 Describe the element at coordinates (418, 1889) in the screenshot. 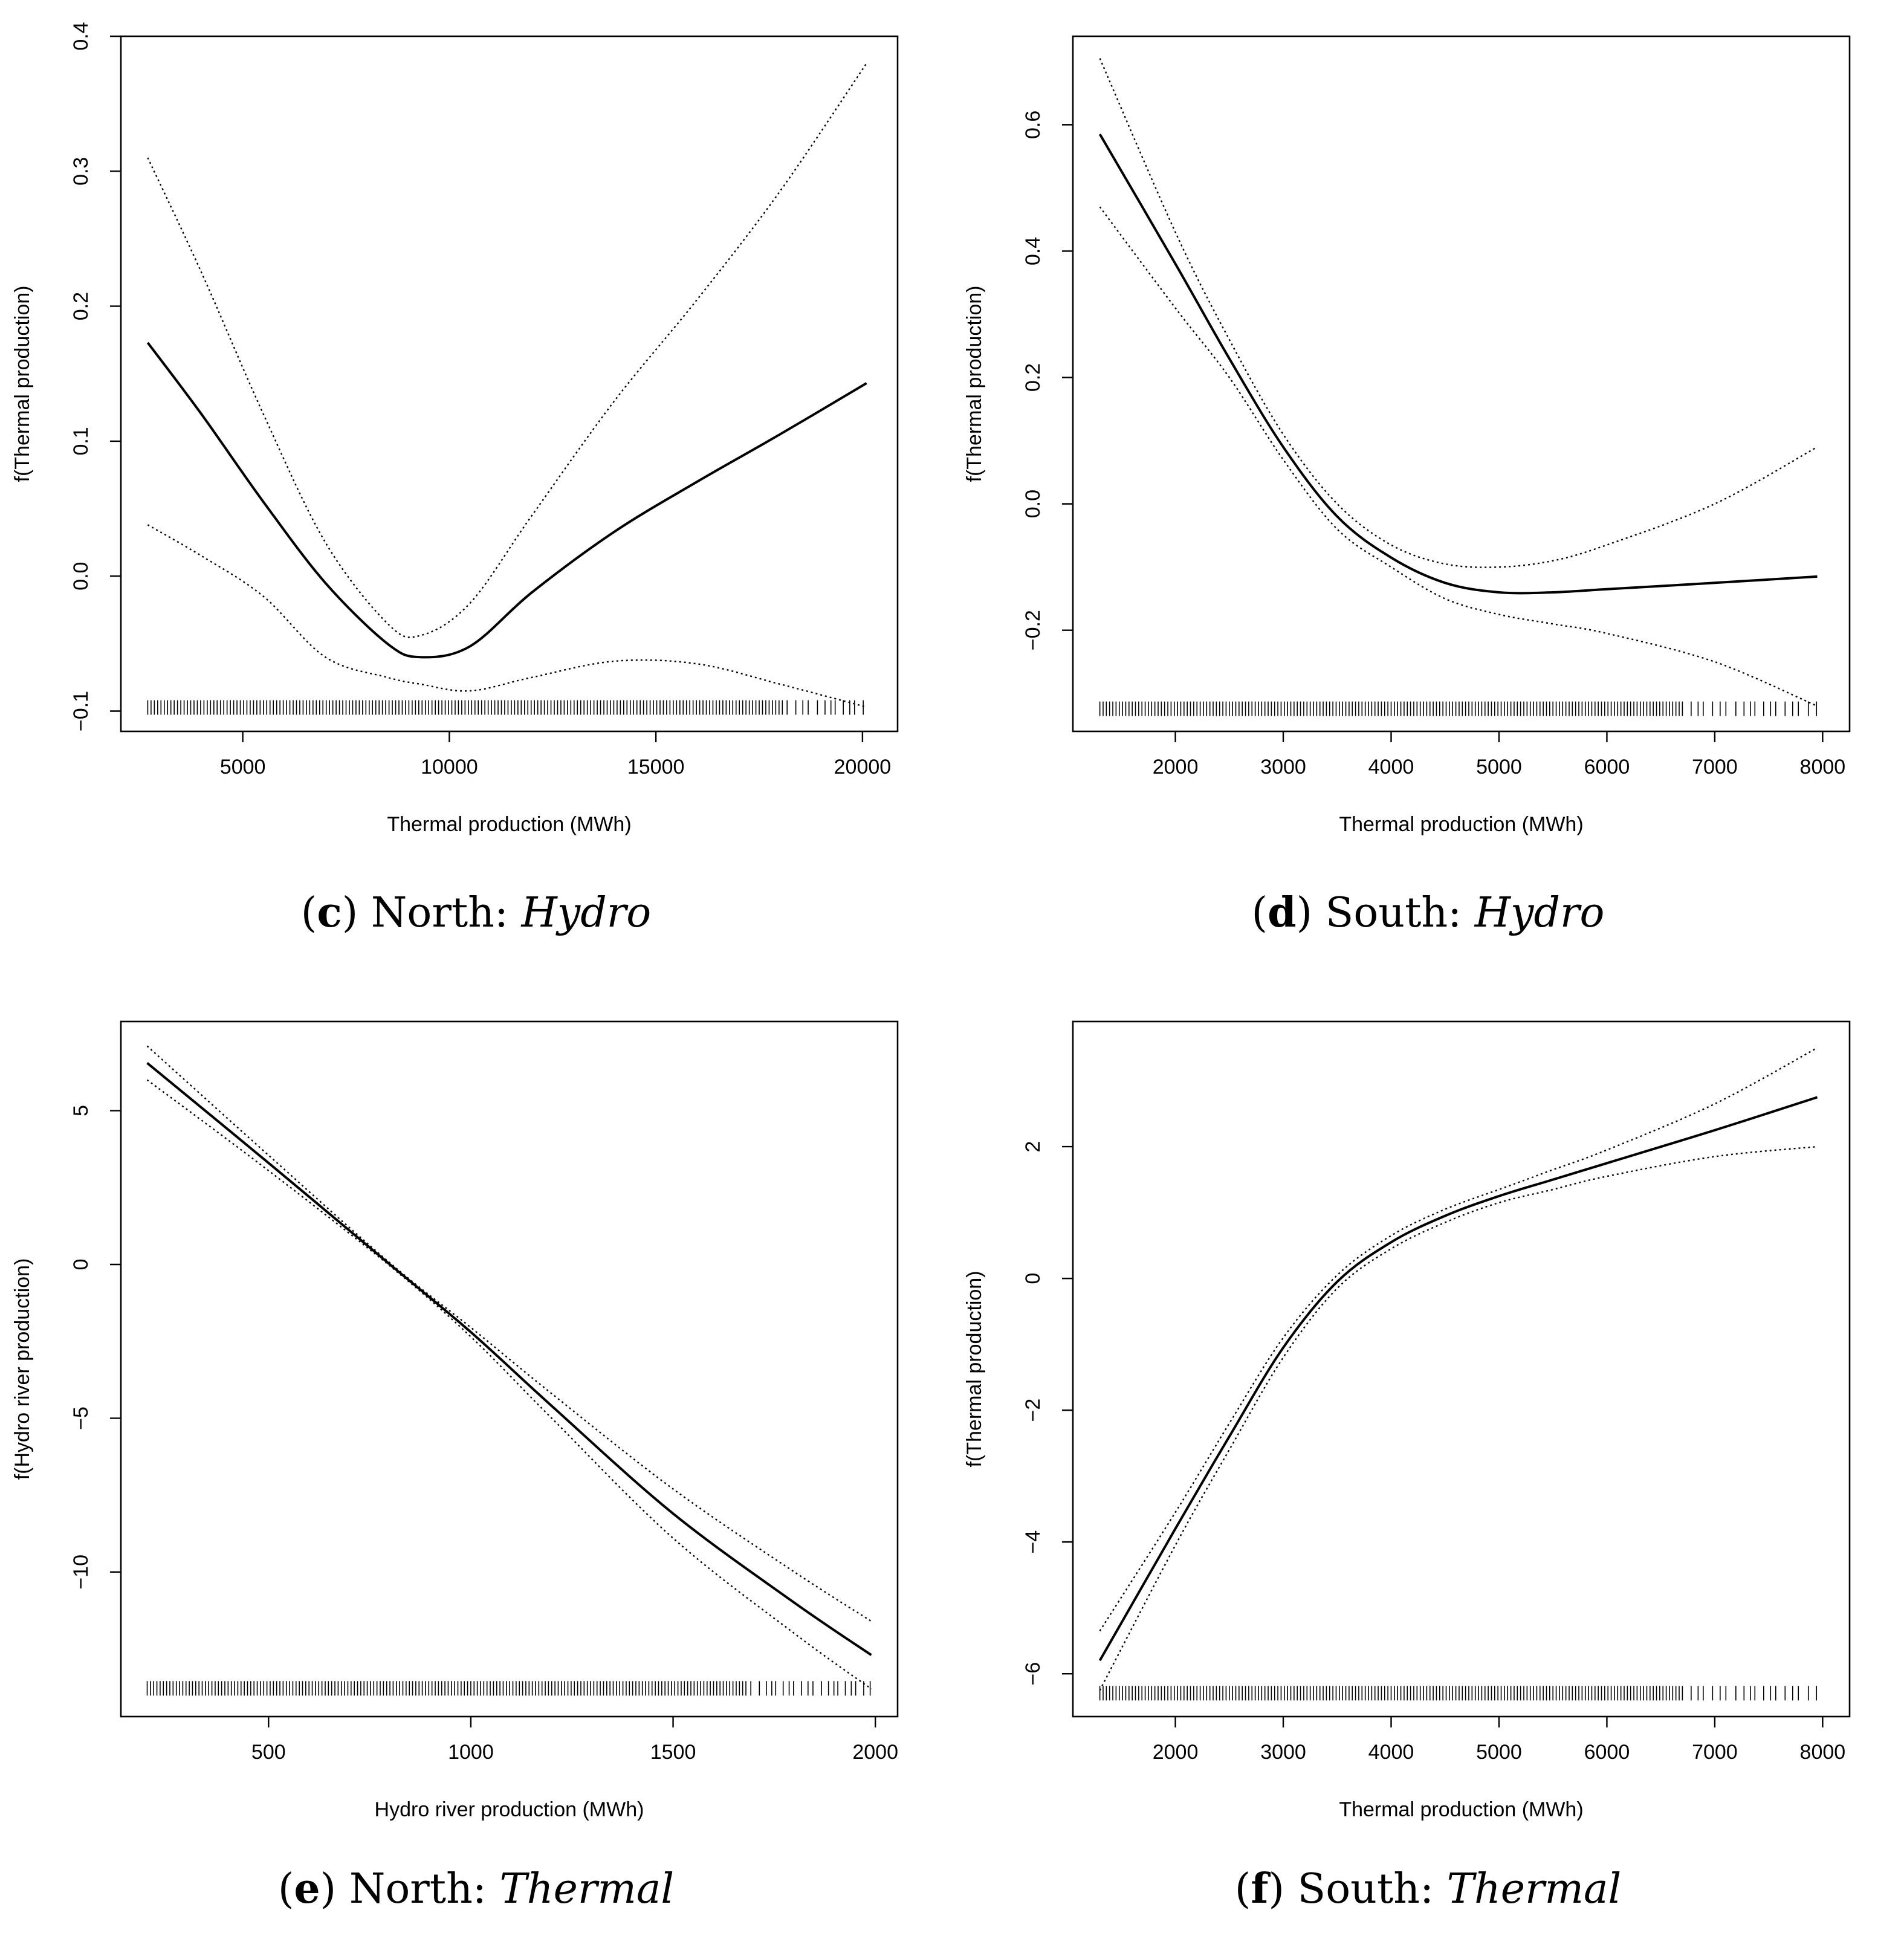

I see `caption-e-region: North:` at that location.